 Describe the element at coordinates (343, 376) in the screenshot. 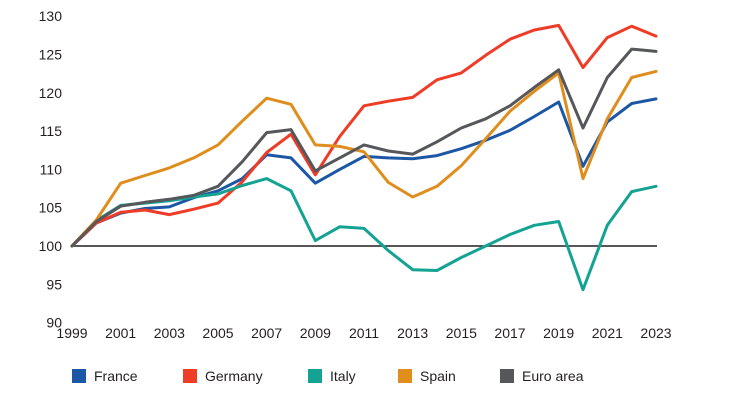

I see `legend-label: Italy` at that location.